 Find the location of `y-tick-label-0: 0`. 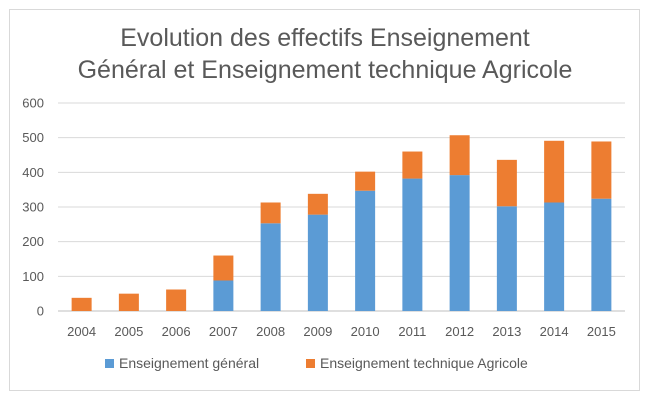

y-tick-label-0: 0 is located at coordinates (40, 311).